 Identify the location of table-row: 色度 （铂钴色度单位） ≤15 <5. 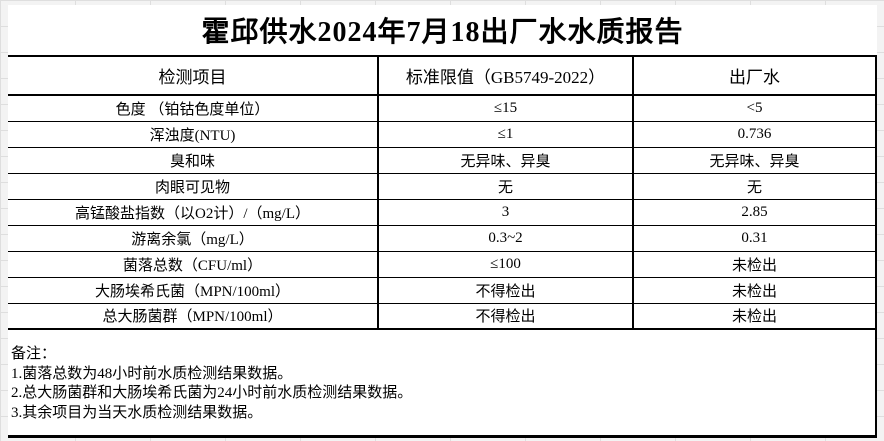
(441, 108).